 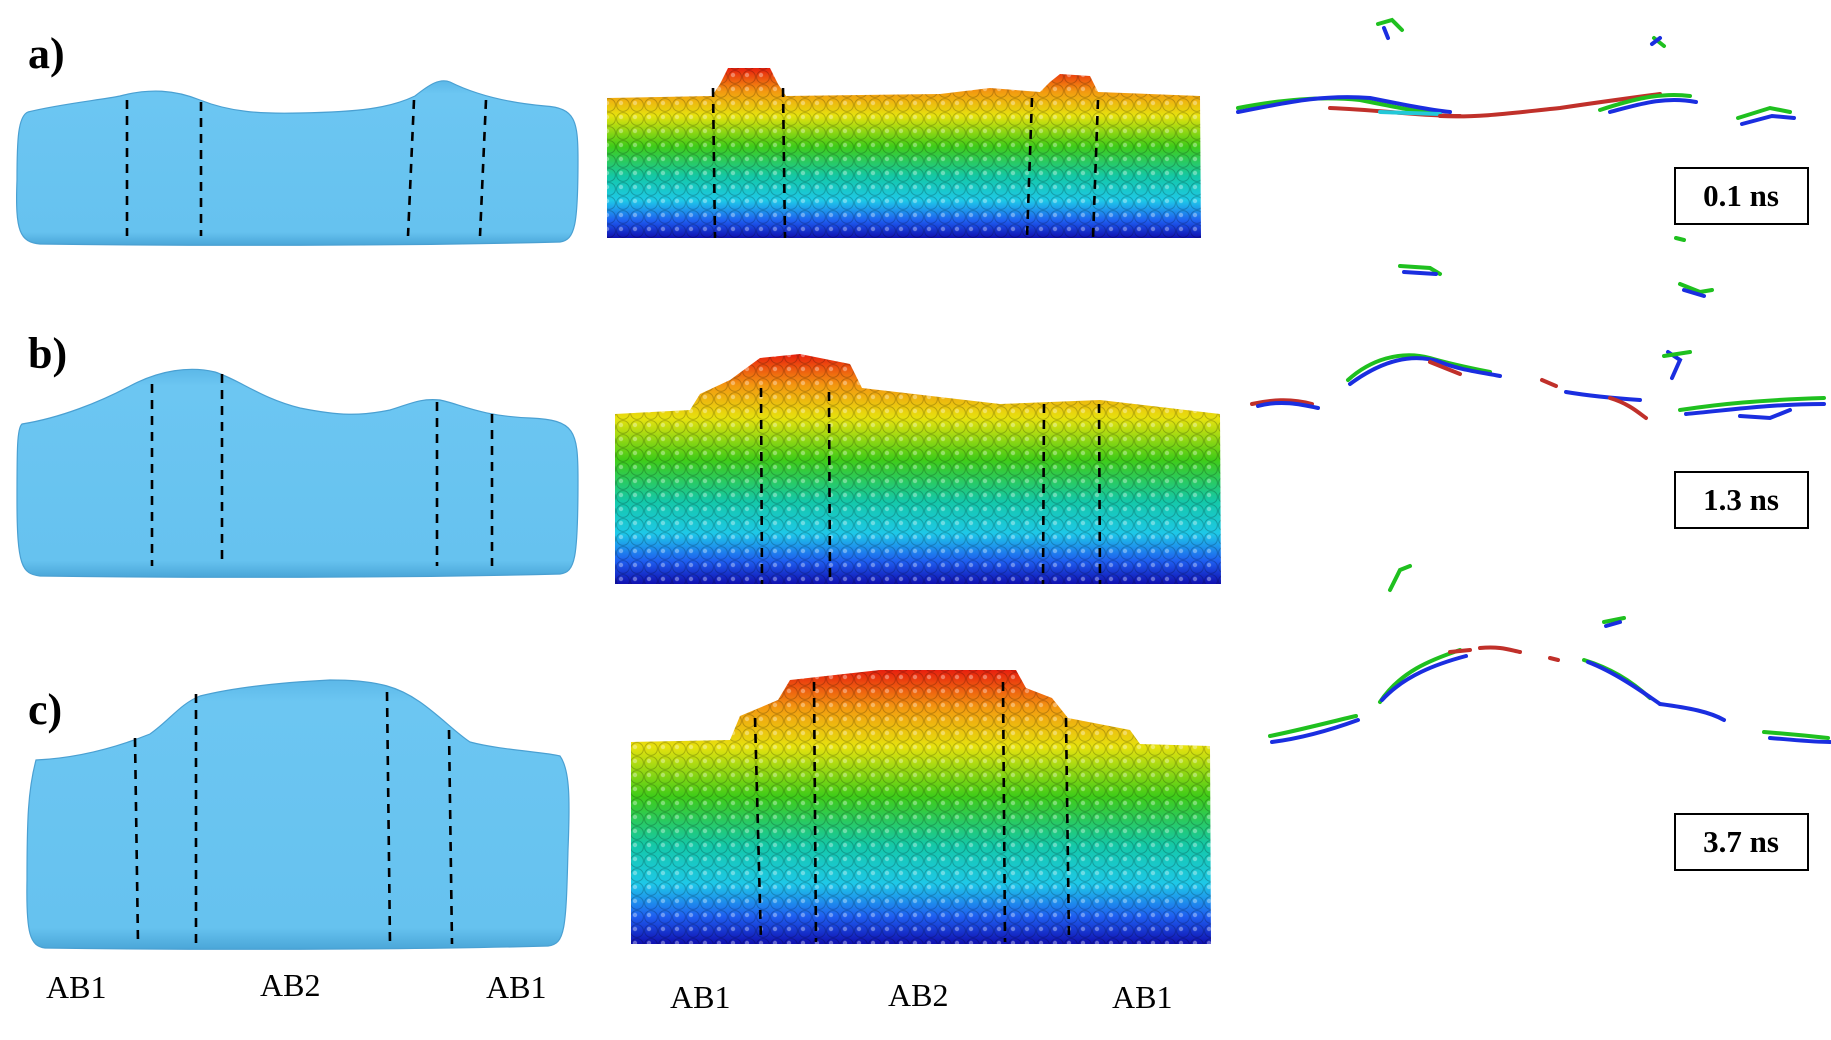 I want to click on region-label-atoms-ab1-left: AB1, so click(x=700, y=997).